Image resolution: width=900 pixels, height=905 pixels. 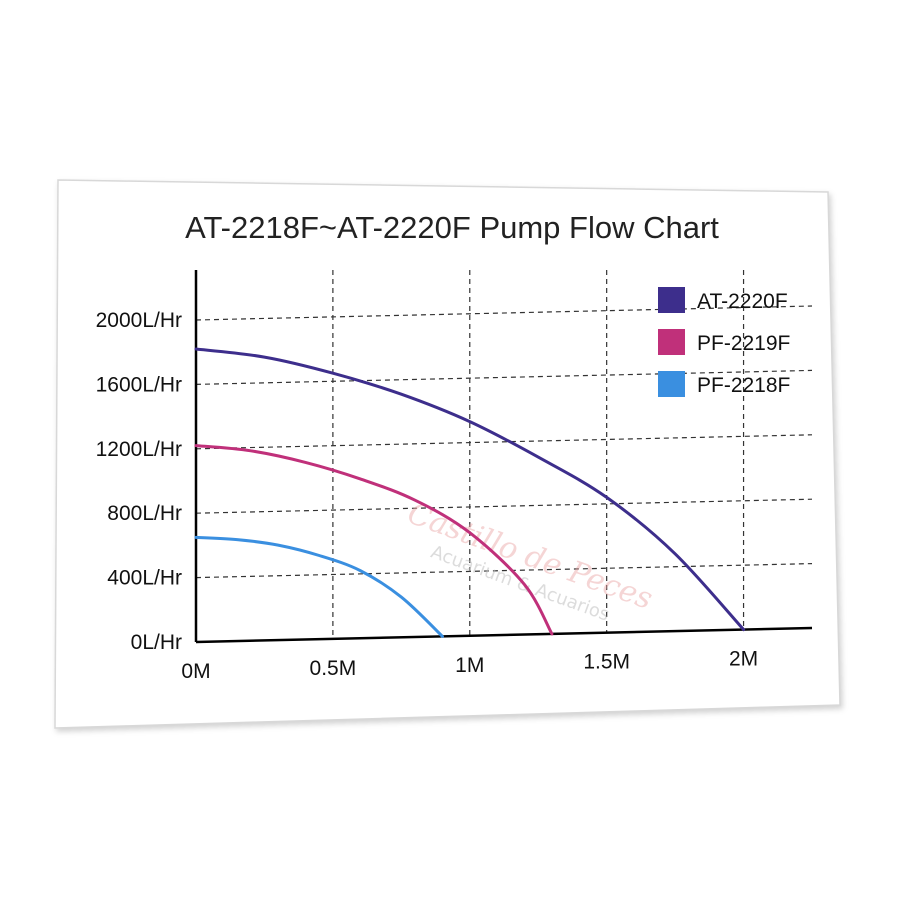 I want to click on legend: AT-2220F PF-2219F PF-2218F, so click(x=724, y=342).